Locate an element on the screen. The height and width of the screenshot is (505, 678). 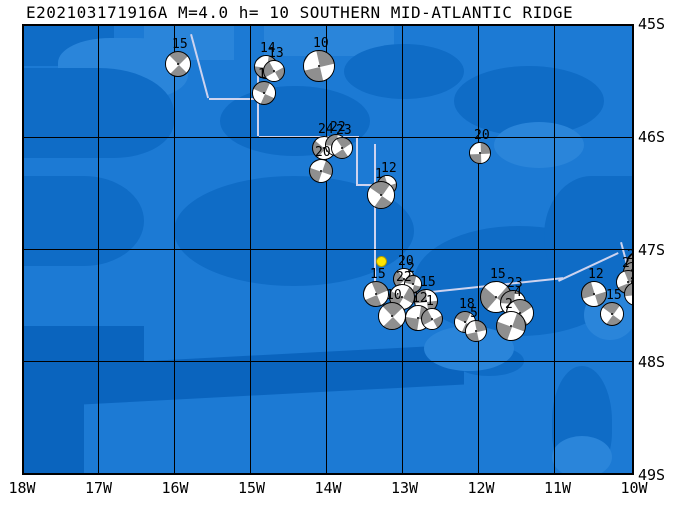
beachball-label: 18 is located at coordinates (467, 304).